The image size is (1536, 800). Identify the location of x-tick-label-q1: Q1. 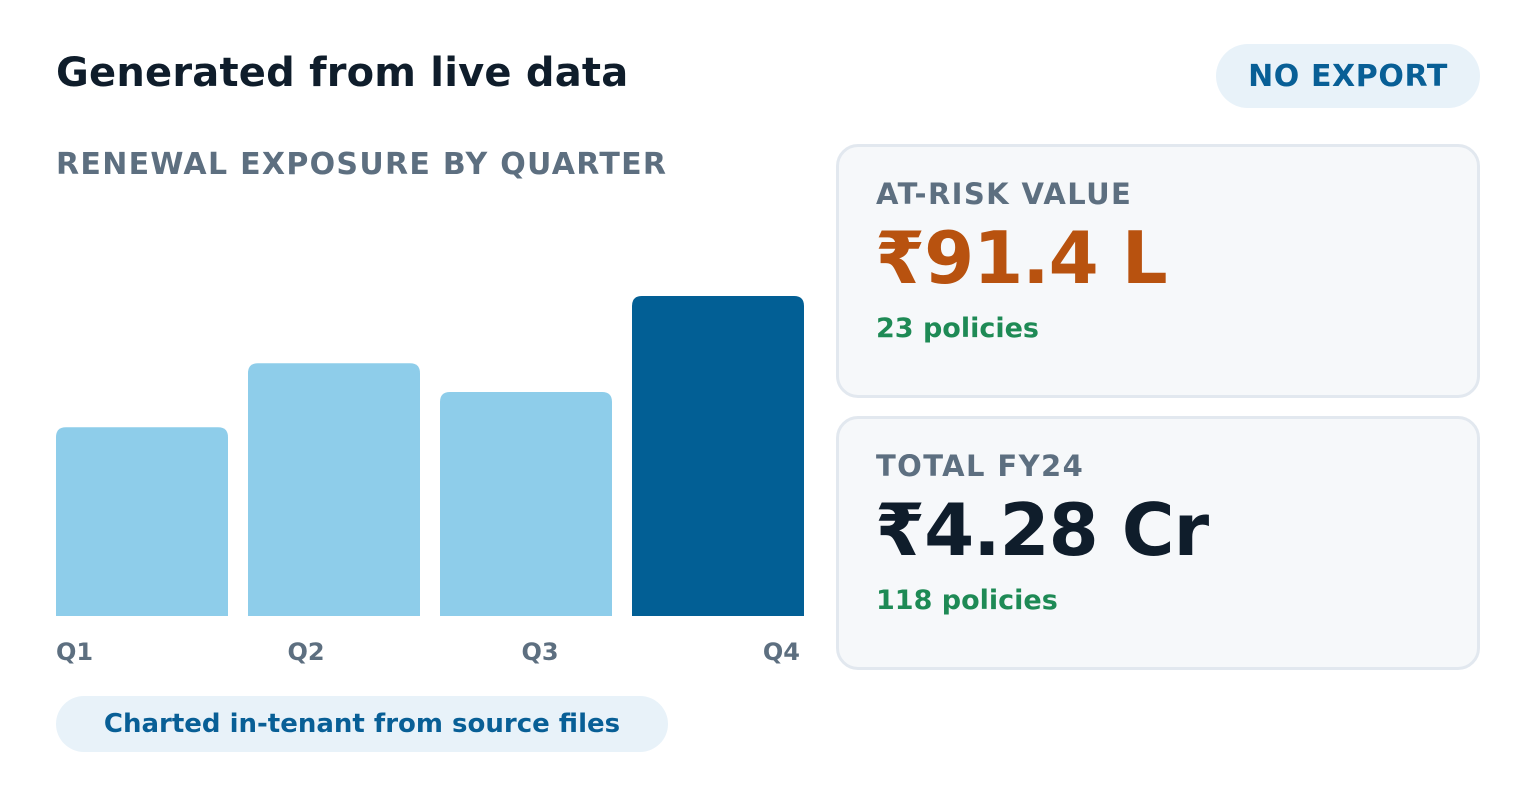
(74, 652).